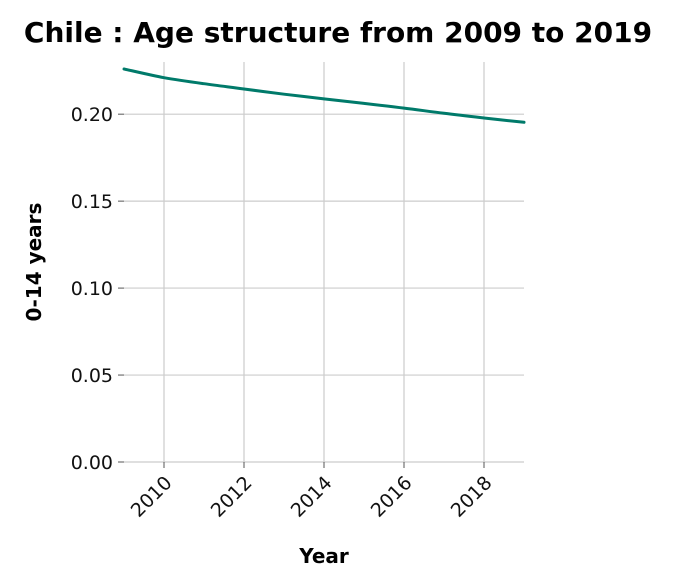 The height and width of the screenshot is (588, 676). I want to click on series-line, so click(324, 95).